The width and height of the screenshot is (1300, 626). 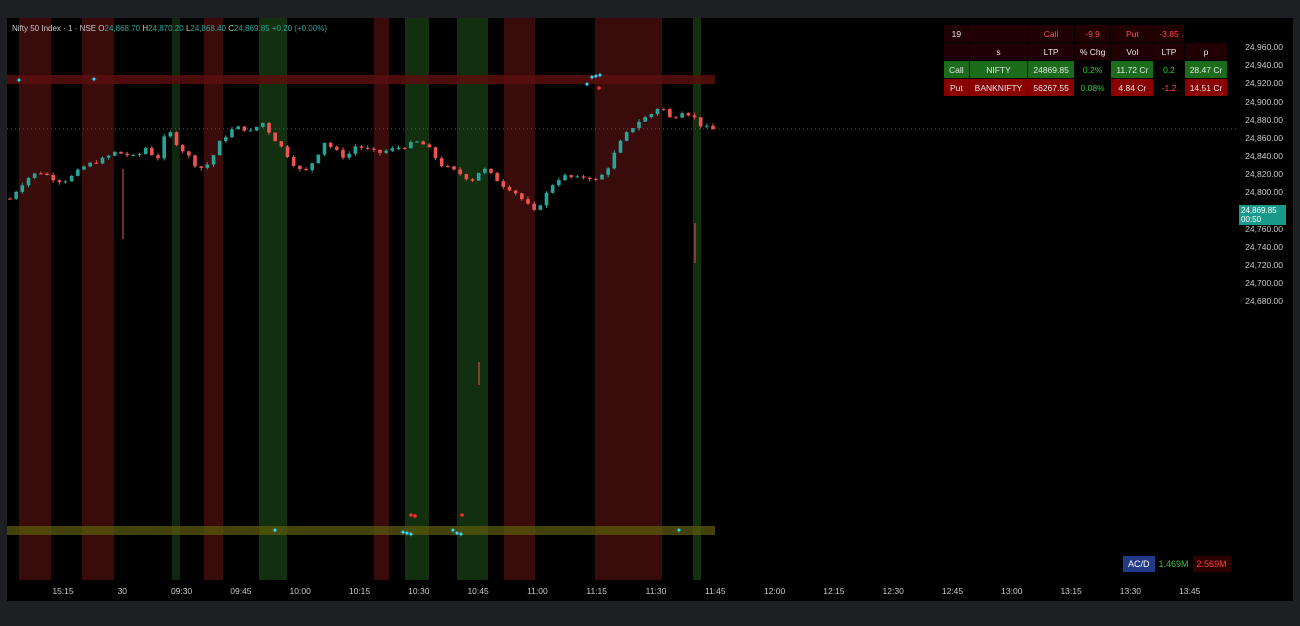 I want to click on vol-cell: 11.72 Cr, so click(x=1132, y=69).